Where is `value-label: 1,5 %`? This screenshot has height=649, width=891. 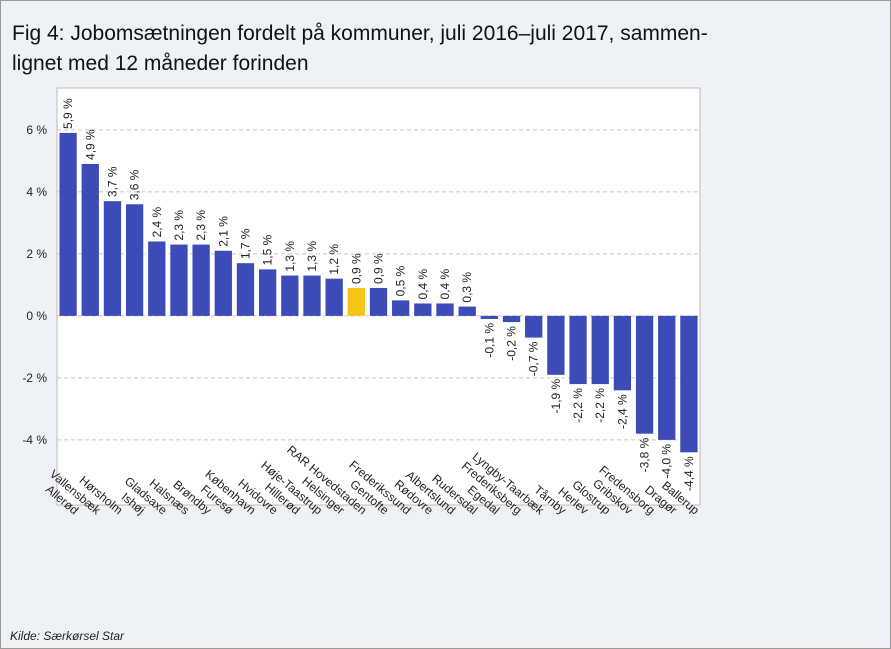 value-label: 1,5 % is located at coordinates (268, 249).